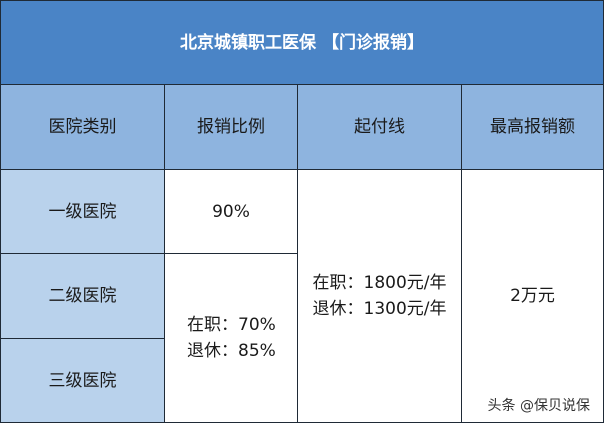 This screenshot has height=423, width=604. I want to click on max-reimbursement: 2万元, so click(532, 296).